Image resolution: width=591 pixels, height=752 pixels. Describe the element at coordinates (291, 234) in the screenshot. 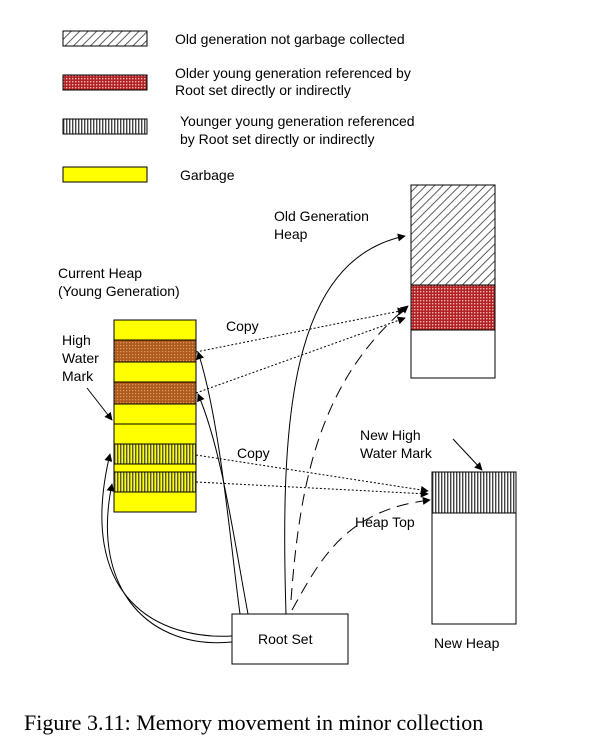

I see `old-heap-label-2: Heap` at that location.